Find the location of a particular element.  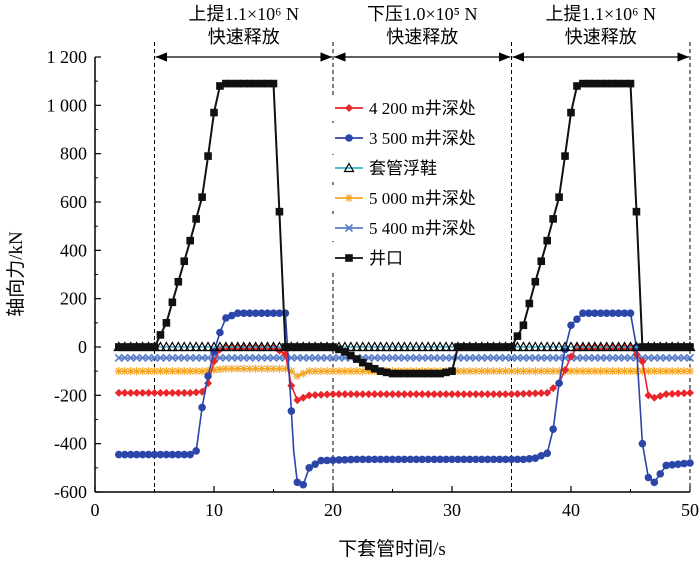

y-tick-label: -400 is located at coordinates (70, 444).